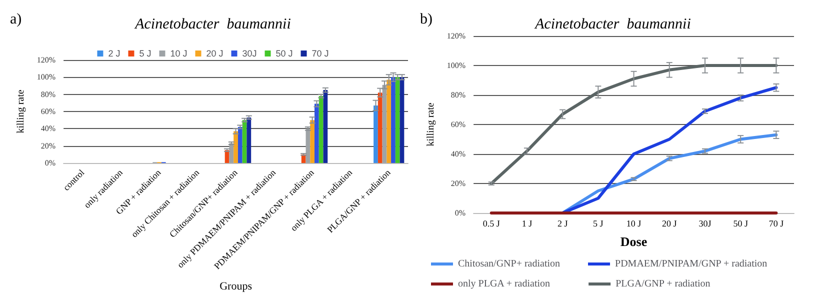 The height and width of the screenshot is (303, 817). What do you see at coordinates (16, 20) in the screenshot?
I see `text: a)` at bounding box center [16, 20].